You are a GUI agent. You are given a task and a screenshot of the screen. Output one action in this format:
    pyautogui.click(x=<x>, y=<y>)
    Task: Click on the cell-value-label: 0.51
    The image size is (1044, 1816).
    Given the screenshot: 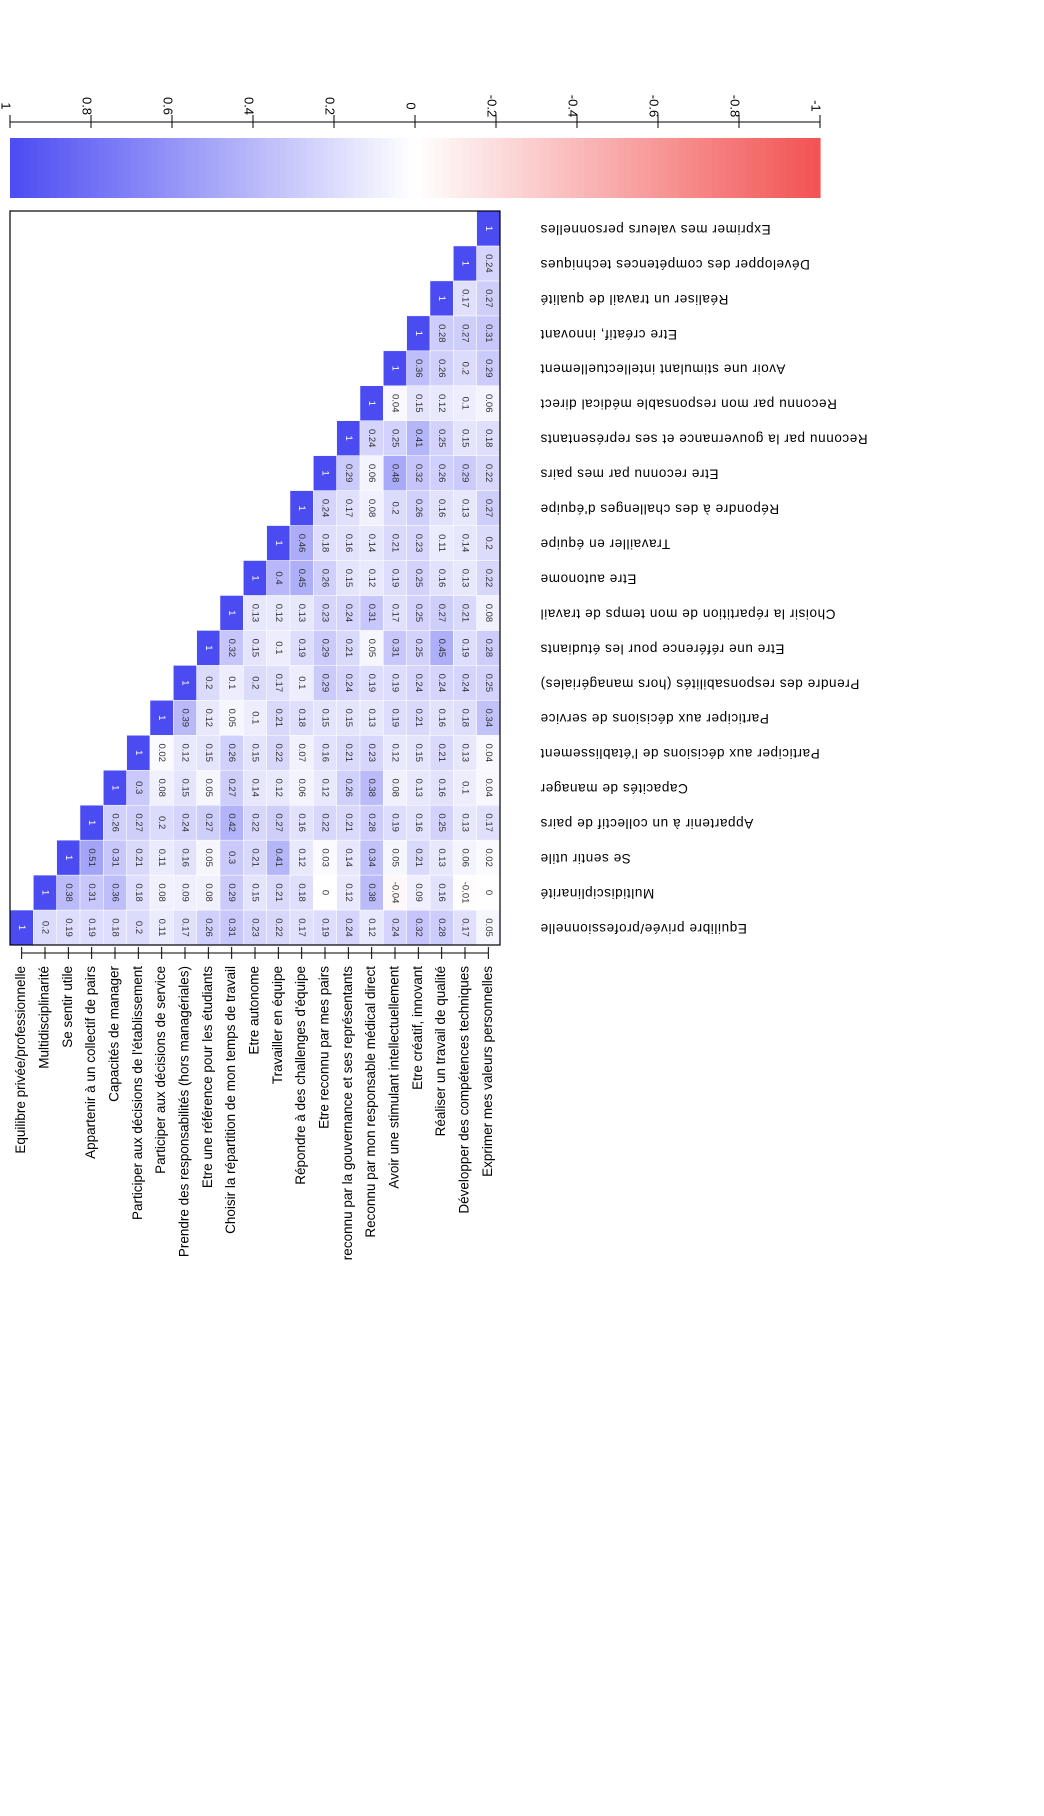 What is the action you would take?
    pyautogui.click(x=91, y=857)
    